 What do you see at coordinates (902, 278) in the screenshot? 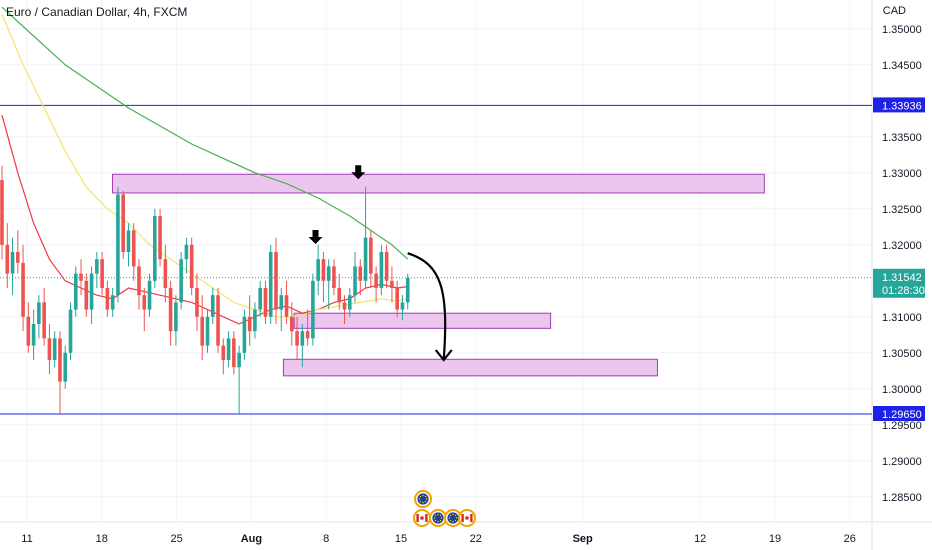
I see `last-price-label: 1.31542` at bounding box center [902, 278].